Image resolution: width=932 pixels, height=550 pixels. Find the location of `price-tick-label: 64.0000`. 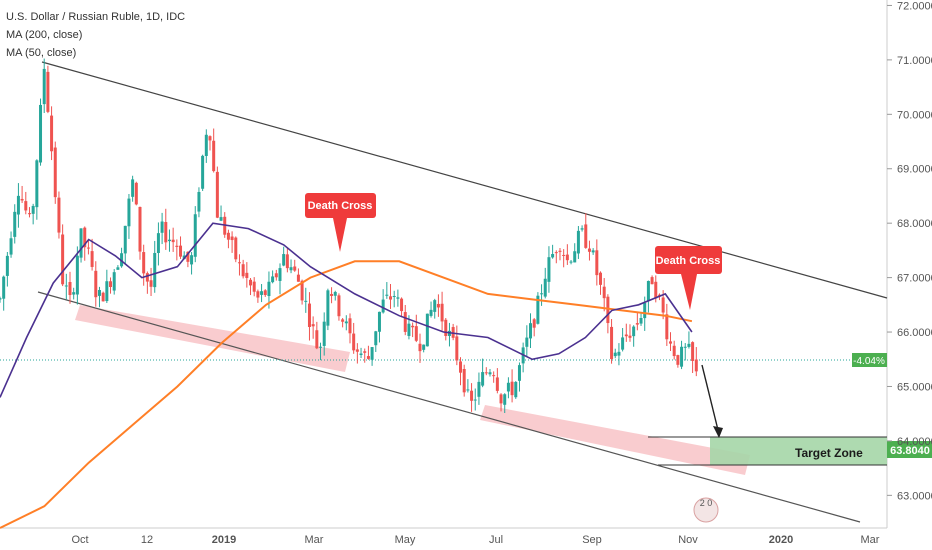

price-tick-label: 64.0000 is located at coordinates (914, 442).